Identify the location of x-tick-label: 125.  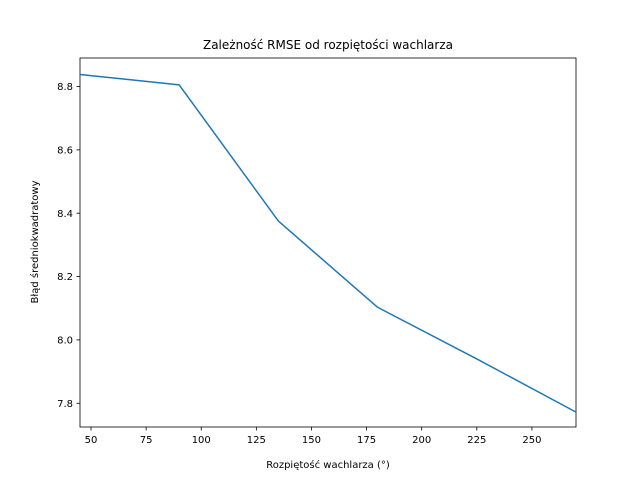
(256, 440).